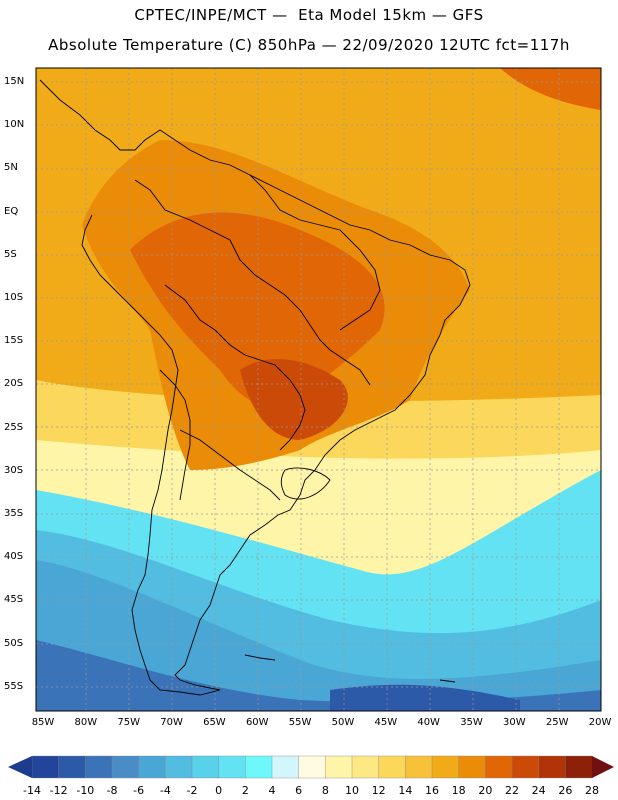 Image resolution: width=618 pixels, height=800 pixels. Describe the element at coordinates (14, 341) in the screenshot. I see `lat-label: 15S` at that location.